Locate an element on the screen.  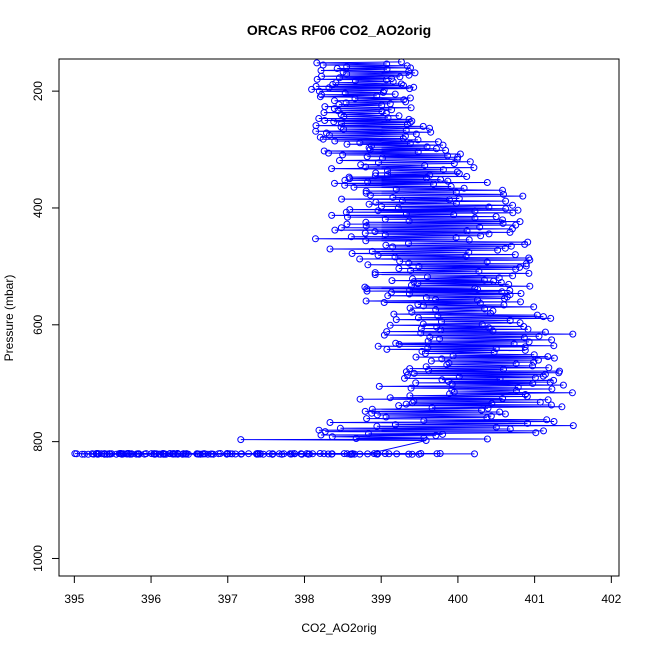
x-tick-label: 400 is located at coordinates (458, 599).